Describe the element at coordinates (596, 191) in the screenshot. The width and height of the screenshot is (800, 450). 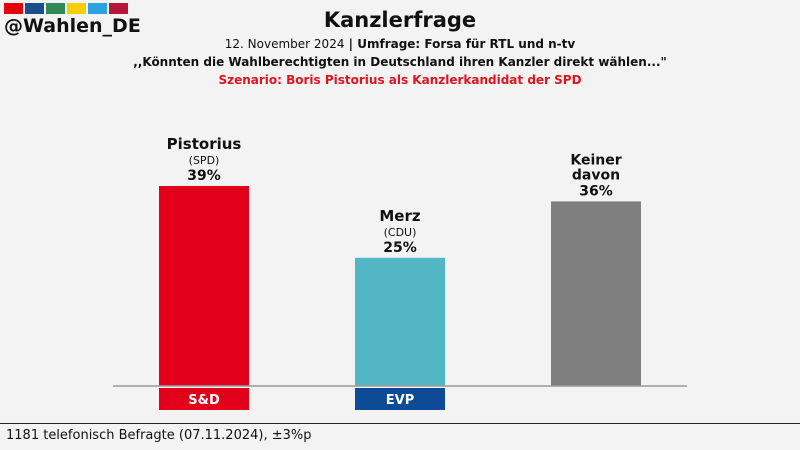
I see `value-label: 36%` at that location.